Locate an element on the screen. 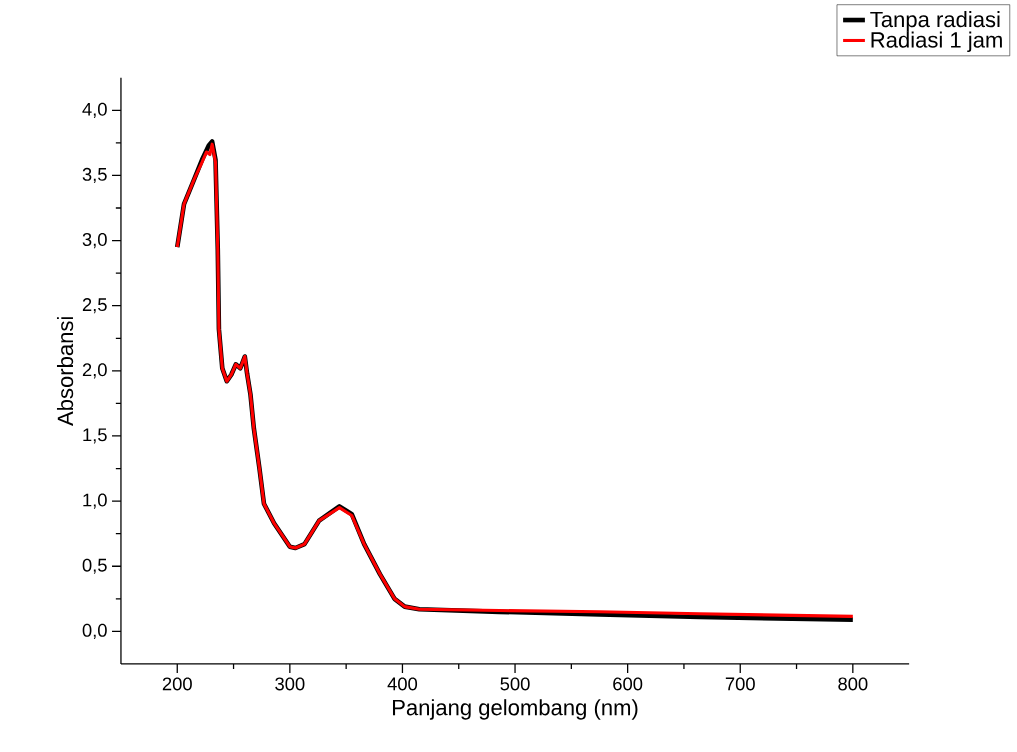 This screenshot has height=752, width=1017. x-tick-label: 700 is located at coordinates (740, 684).